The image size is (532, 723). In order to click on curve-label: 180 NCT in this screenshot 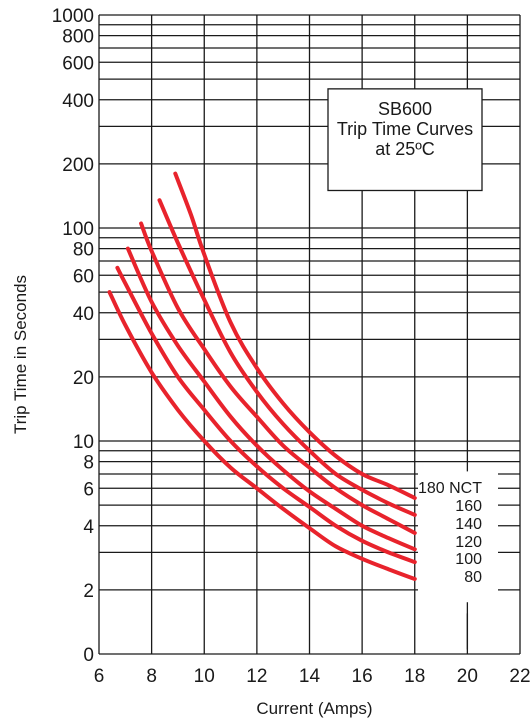, I will do `click(450, 488)`.